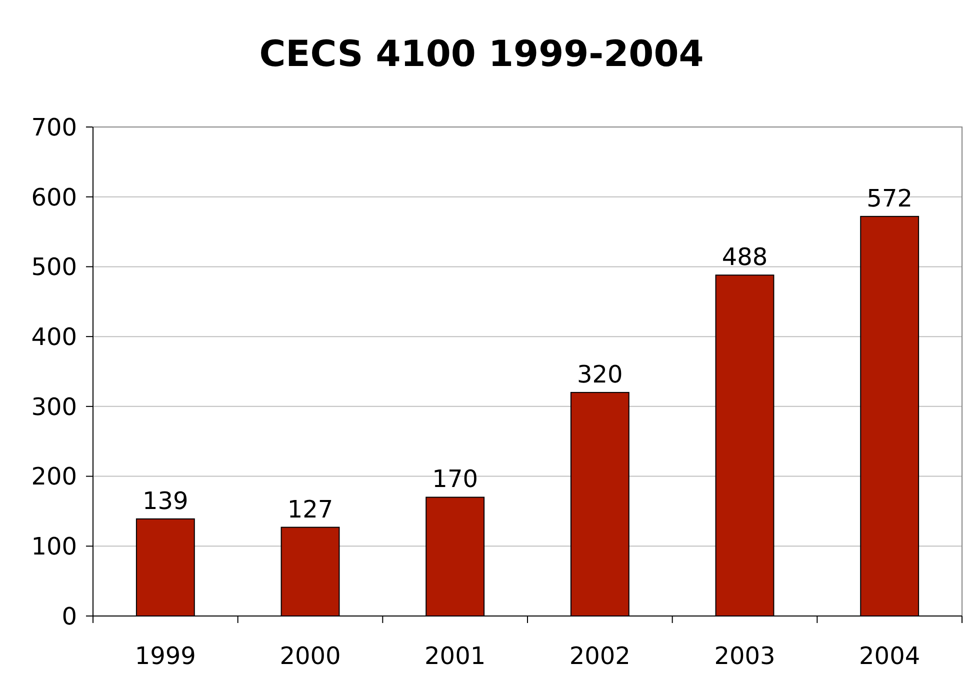  I want to click on y-tick-label: 700, so click(54, 127).